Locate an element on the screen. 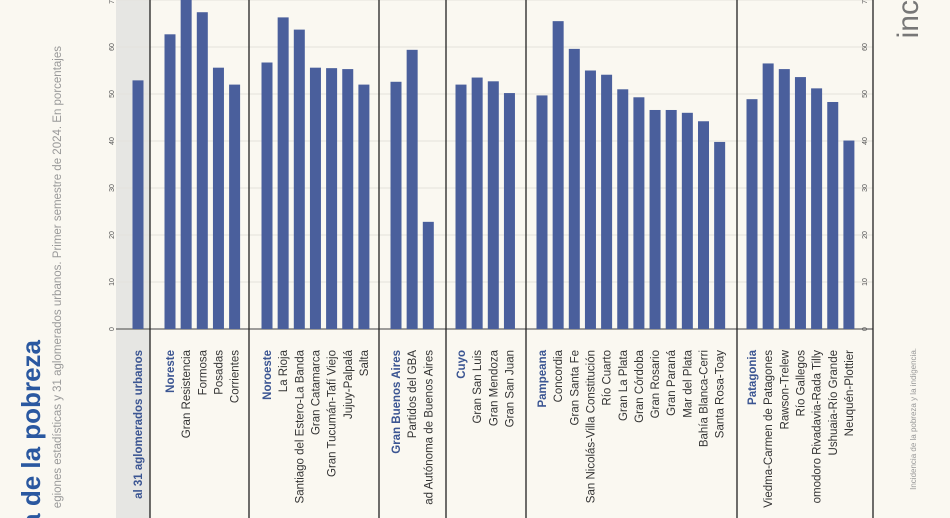 The height and width of the screenshot is (518, 950). category-label: Gran San Juan is located at coordinates (510, 388).